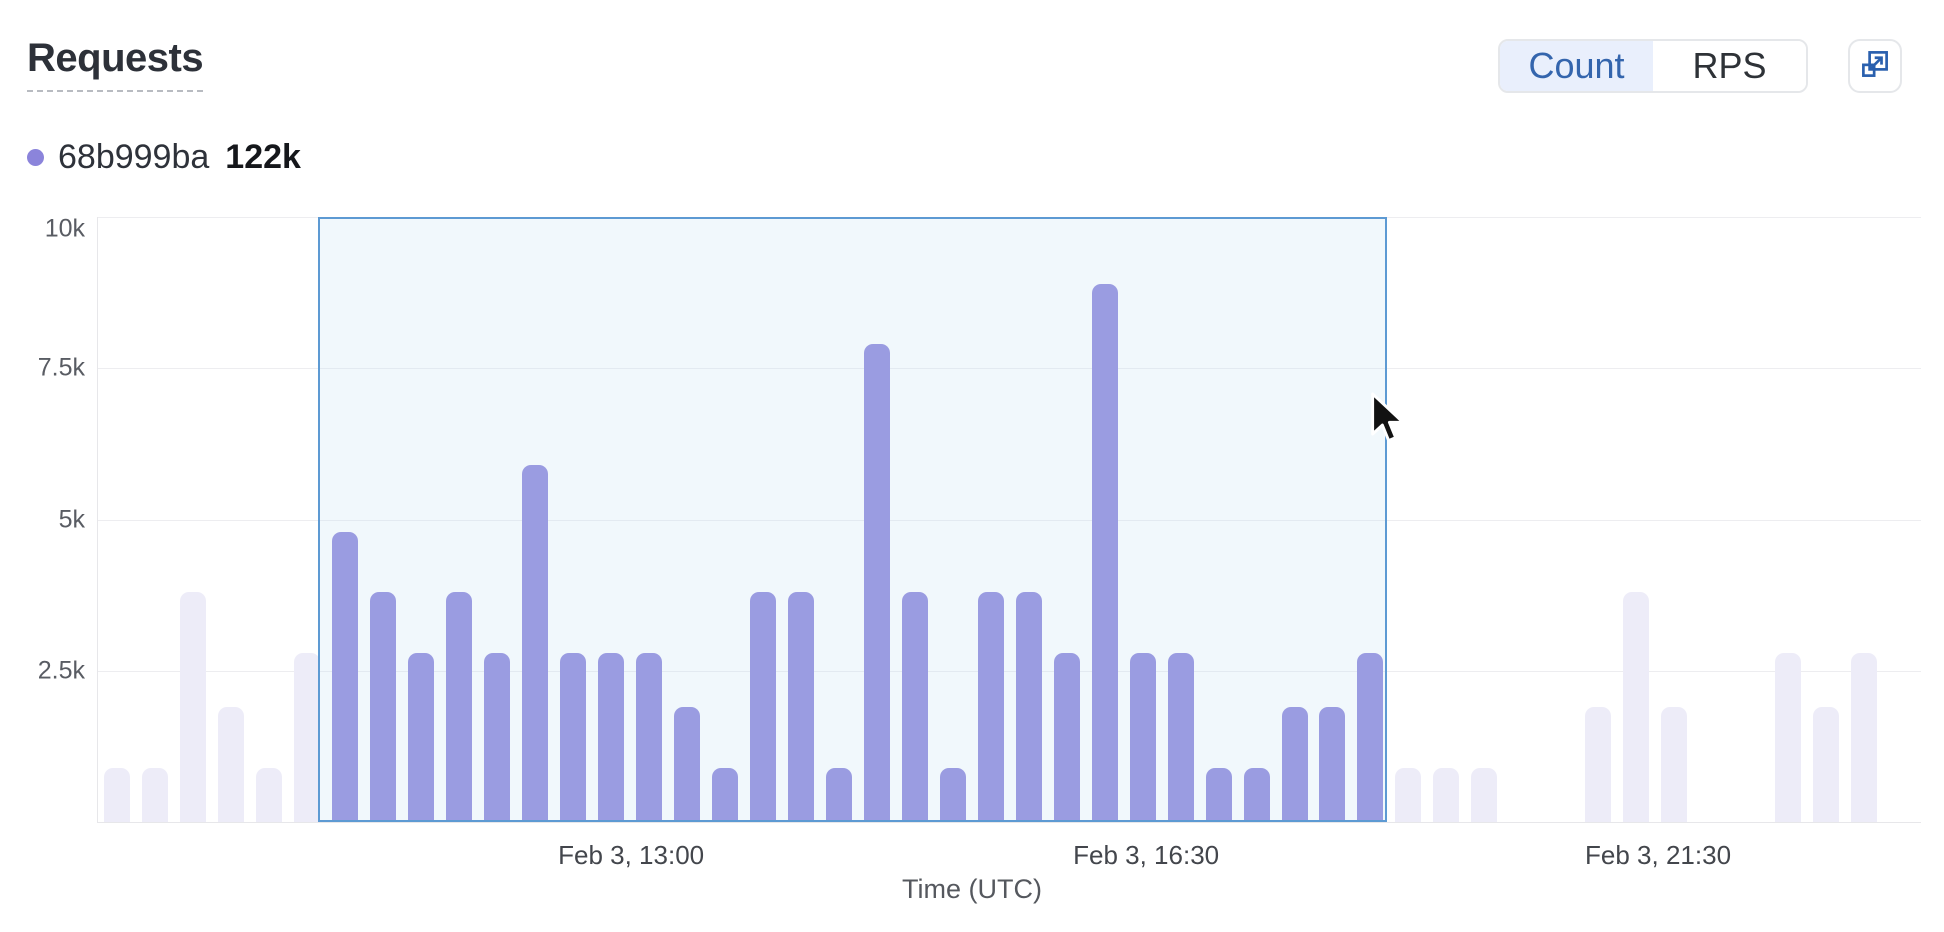 The height and width of the screenshot is (932, 1944). Describe the element at coordinates (115, 64) in the screenshot. I see `page-title: Requests` at that location.